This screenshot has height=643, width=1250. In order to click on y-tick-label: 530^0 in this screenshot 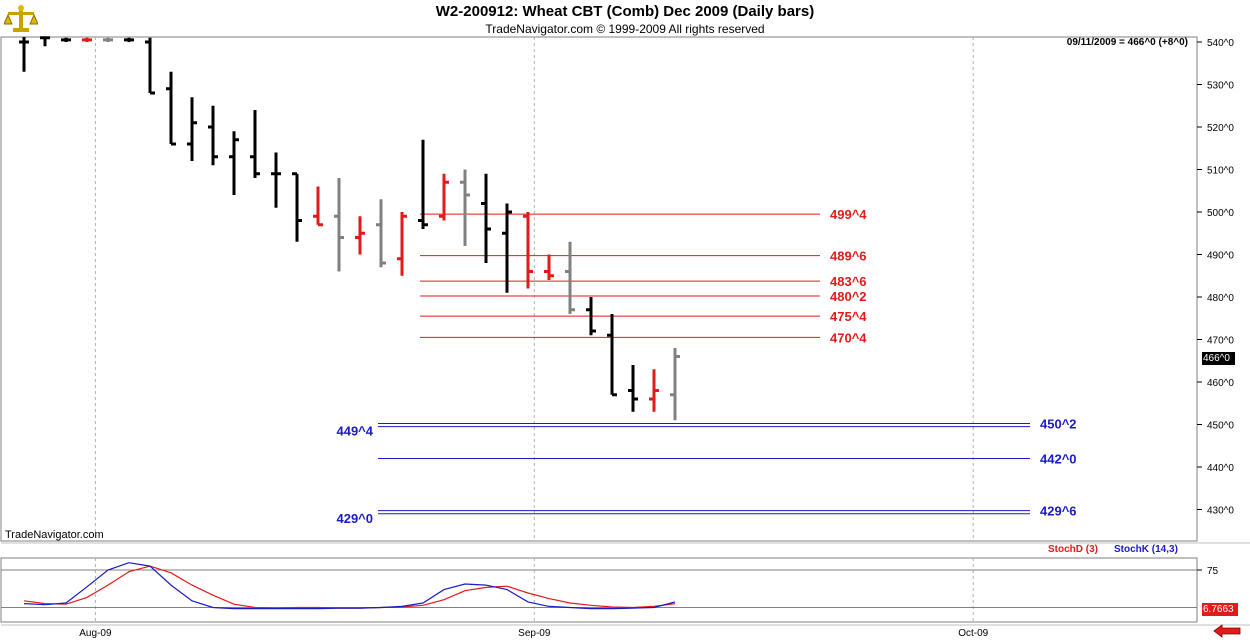, I will do `click(1220, 86)`.